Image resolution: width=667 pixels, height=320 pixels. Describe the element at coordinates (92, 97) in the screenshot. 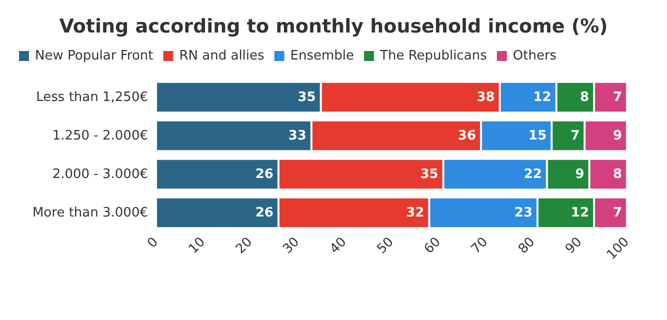

I see `y-tick-label: Less than 1,250€` at that location.